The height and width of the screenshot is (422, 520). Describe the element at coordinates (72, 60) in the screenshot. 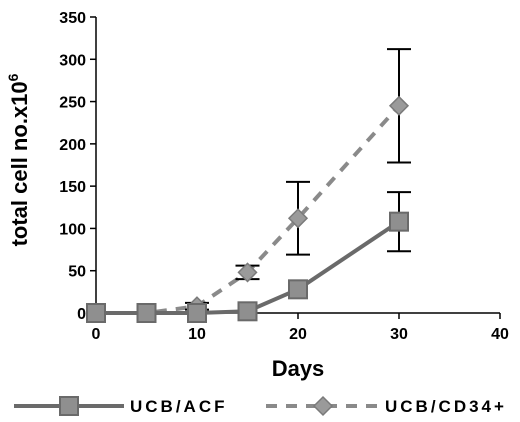

I see `y-tick-label: 300` at that location.